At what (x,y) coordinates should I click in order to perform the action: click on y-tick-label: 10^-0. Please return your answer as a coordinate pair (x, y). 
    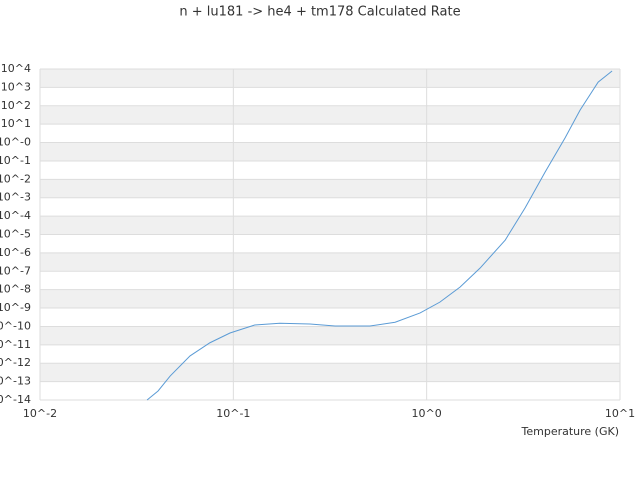
    Looking at the image, I should click on (15, 142).